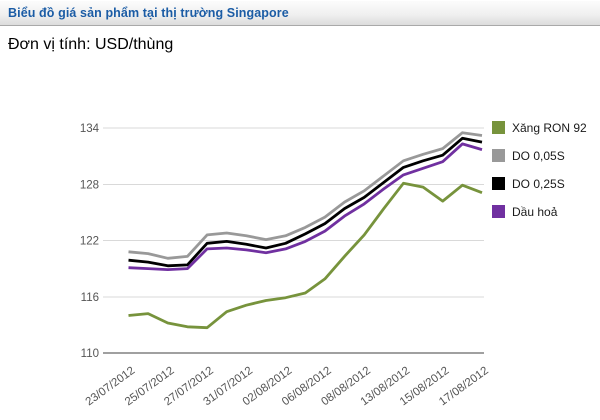 This screenshot has width=600, height=420. I want to click on legend-label: DO 0,05S, so click(538, 155).